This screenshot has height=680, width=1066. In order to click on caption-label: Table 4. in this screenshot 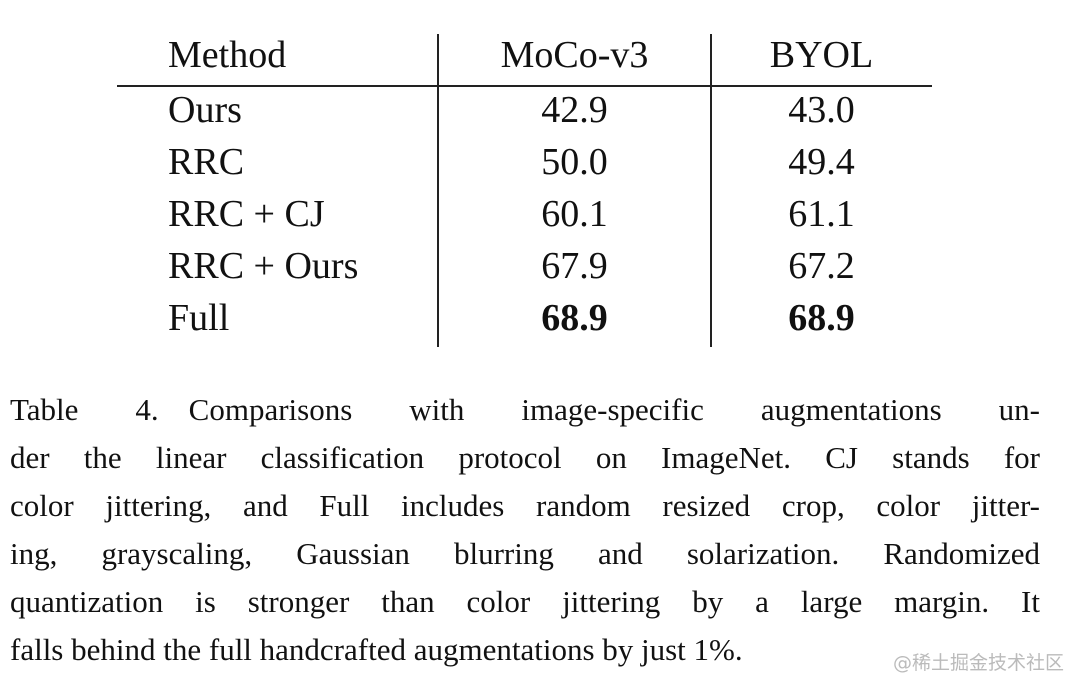, I will do `click(84, 409)`.